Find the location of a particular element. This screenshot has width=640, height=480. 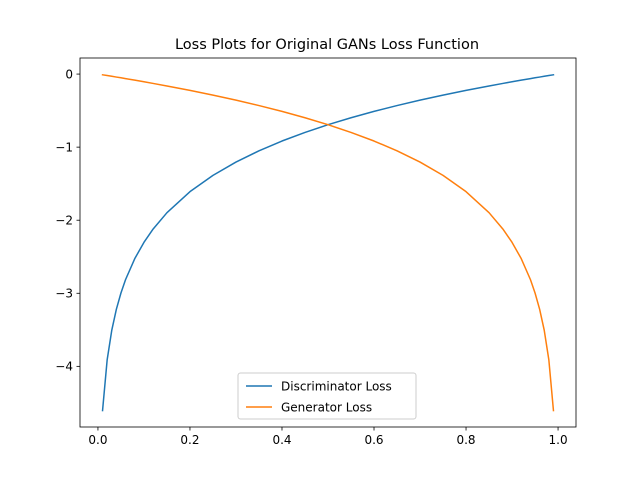

y-tick-label: −3 is located at coordinates (64, 294).